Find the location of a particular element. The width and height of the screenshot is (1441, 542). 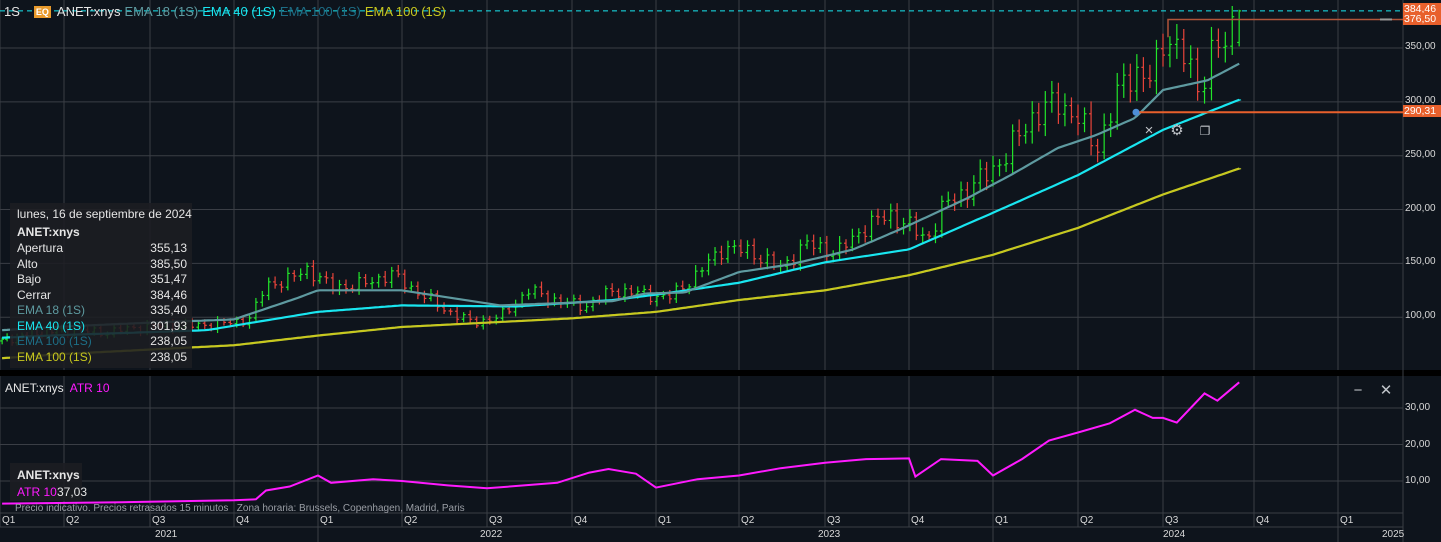

tooltip-row: EMA 100 (1S) 238,05 is located at coordinates (102, 357).